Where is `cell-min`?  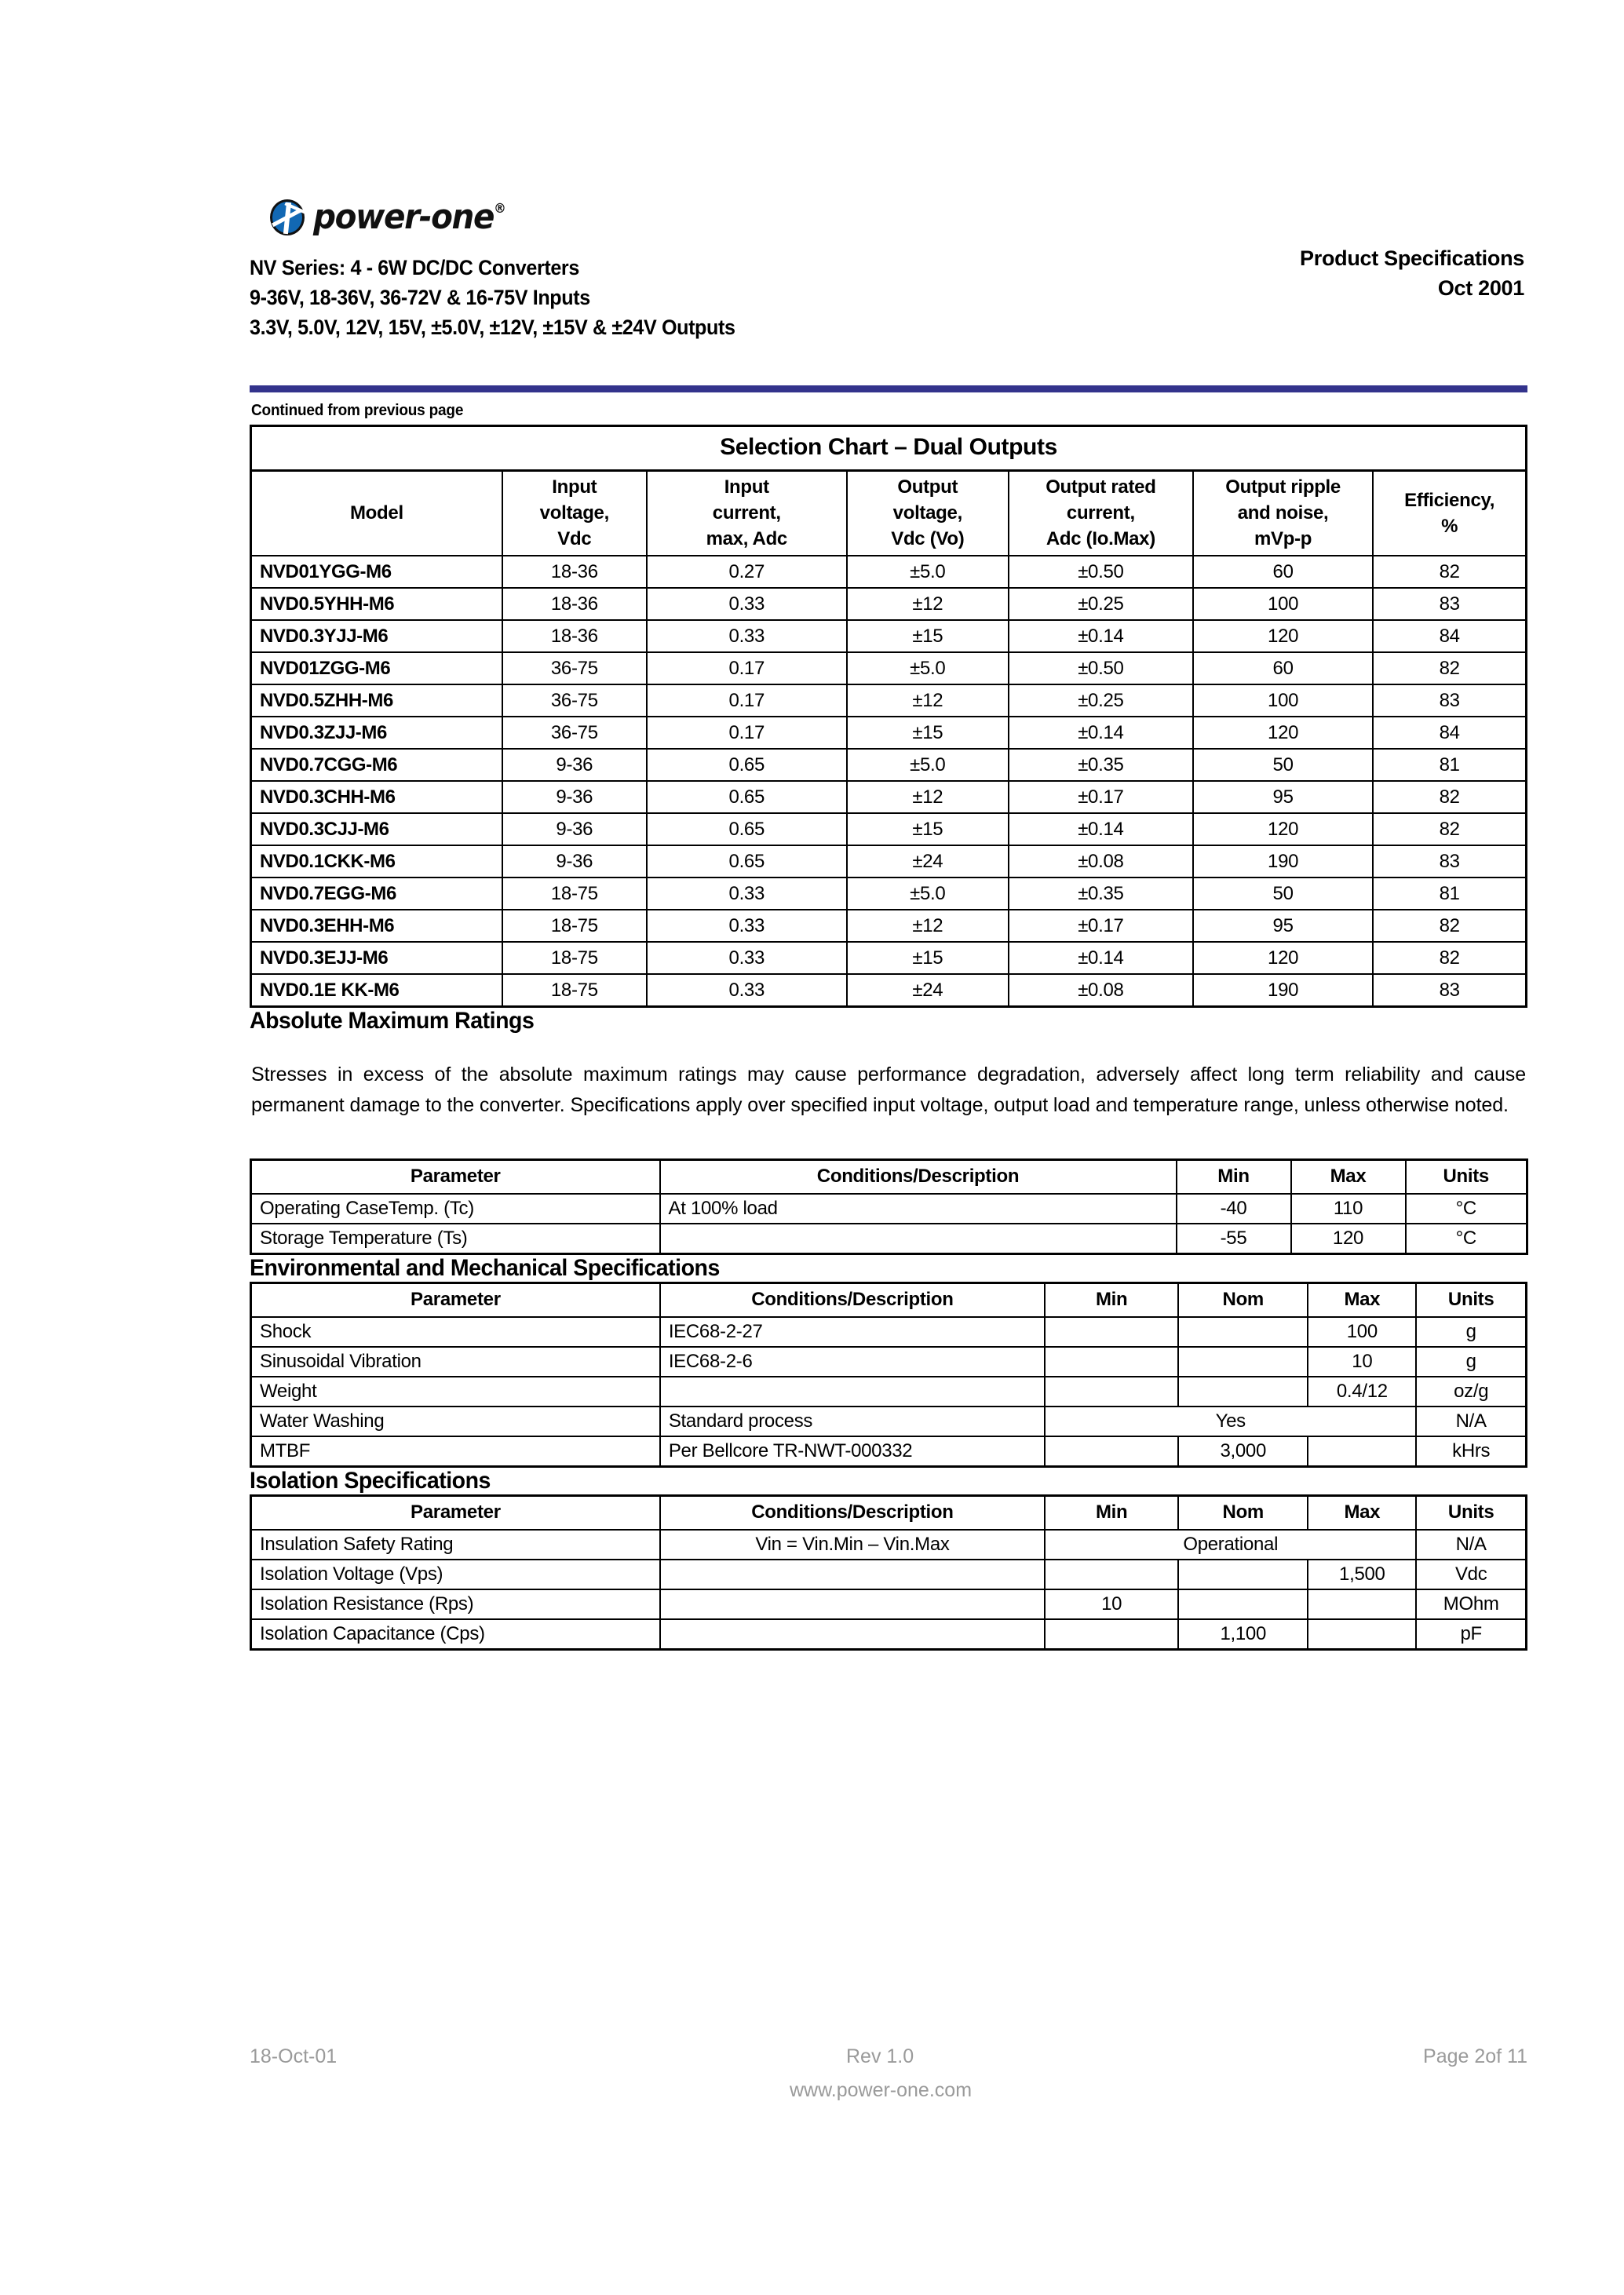
cell-min is located at coordinates (1112, 1361).